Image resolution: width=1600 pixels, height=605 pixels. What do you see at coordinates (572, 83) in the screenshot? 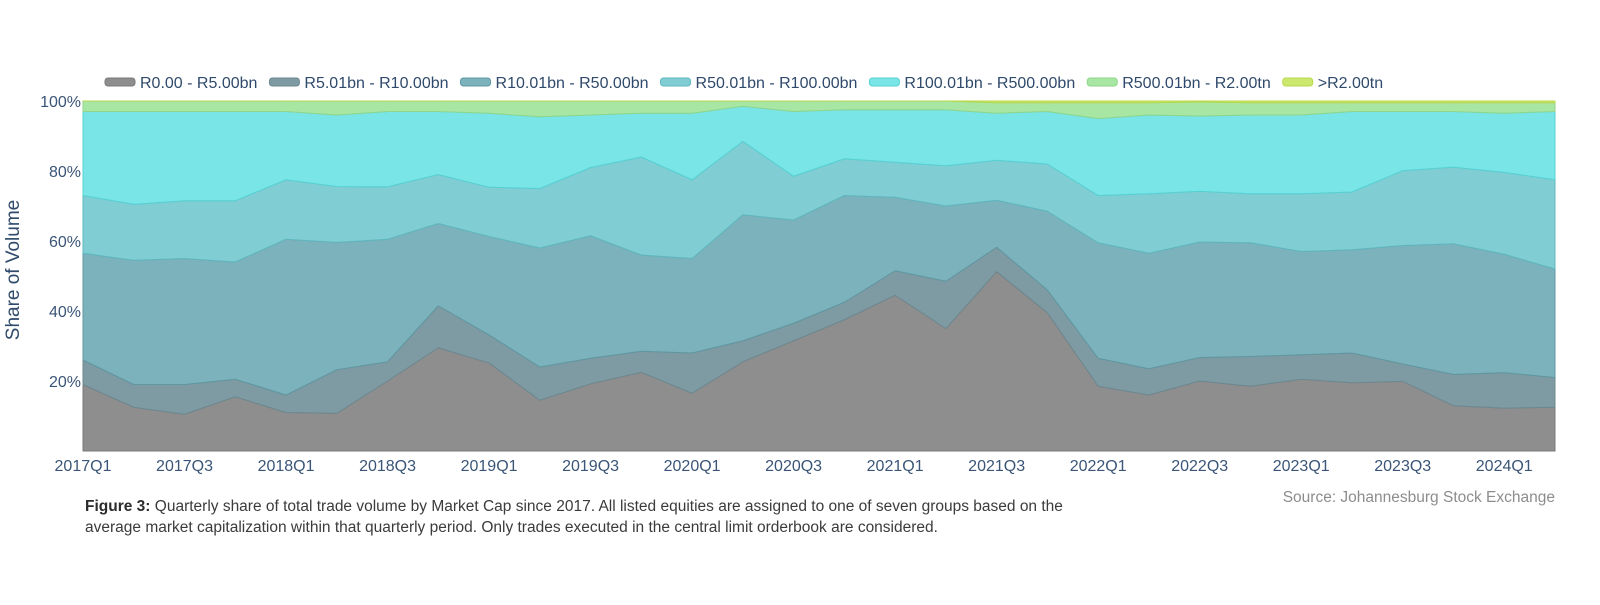
I see `legend-label: R10.01bn - R50.00bn` at bounding box center [572, 83].